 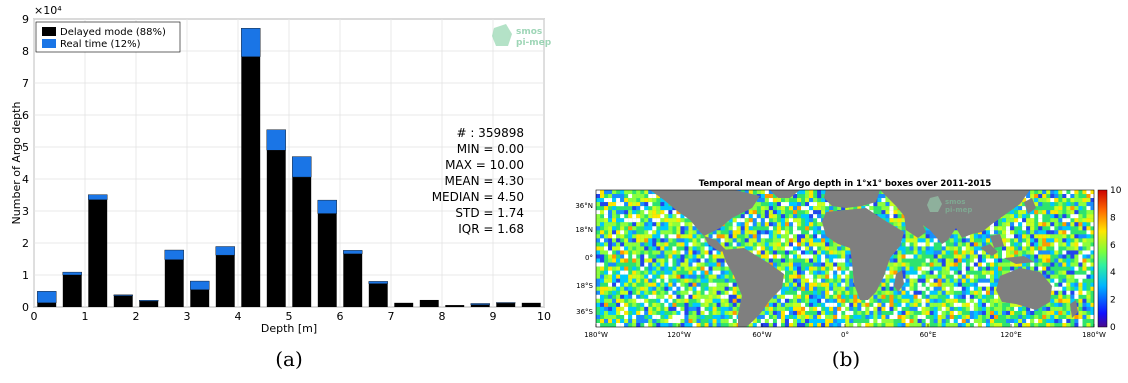 I want to click on stat-mean: MEAN = 4.30, so click(x=484, y=181).